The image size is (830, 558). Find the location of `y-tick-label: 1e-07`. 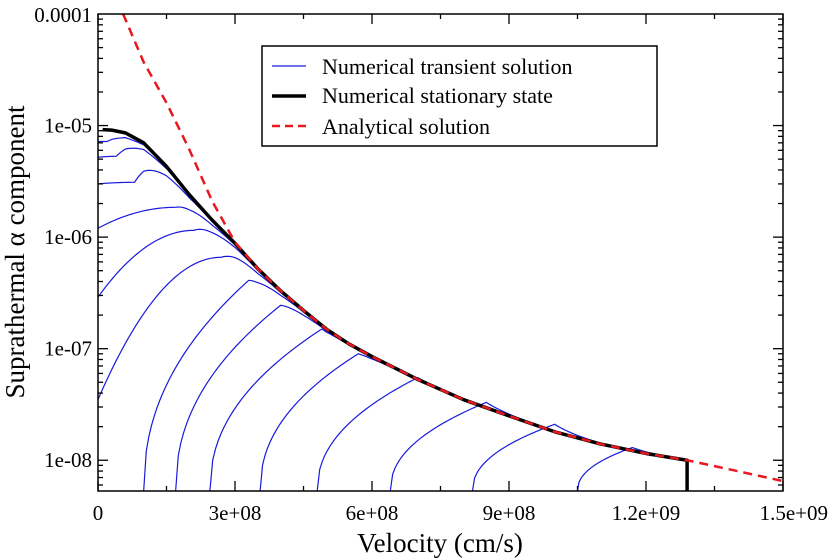

y-tick-label: 1e-07 is located at coordinates (68, 349).